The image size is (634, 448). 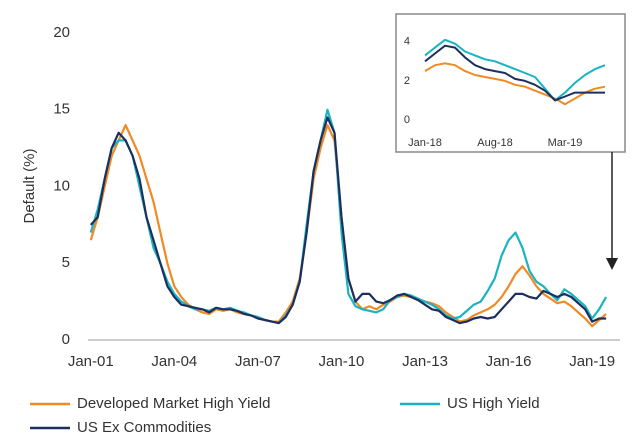 I want to click on x-tick-label: Jan-13, so click(x=425, y=361).